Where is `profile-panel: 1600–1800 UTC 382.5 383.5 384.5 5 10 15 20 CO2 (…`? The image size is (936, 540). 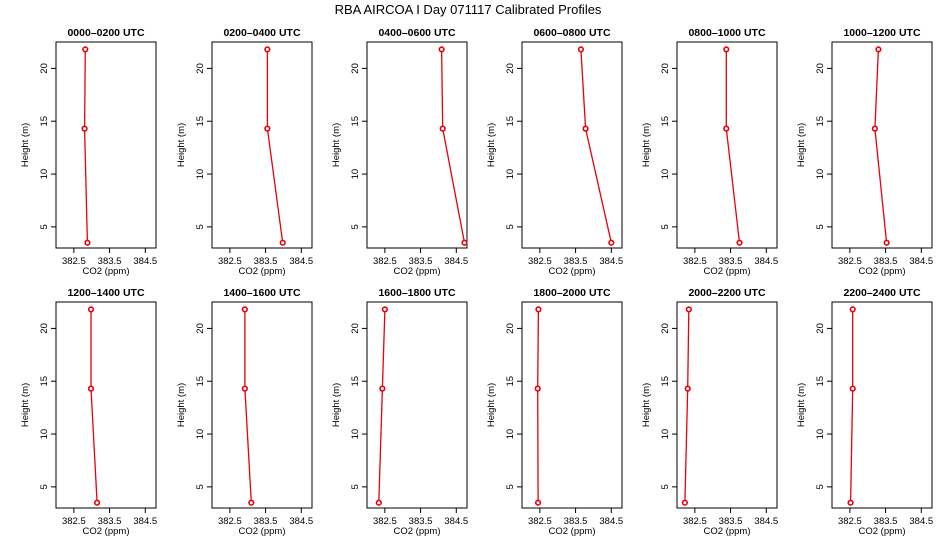 profile-panel: 1600–1800 UTC 382.5 383.5 384.5 5 10 15 20 CO2 (… is located at coordinates (399, 412).